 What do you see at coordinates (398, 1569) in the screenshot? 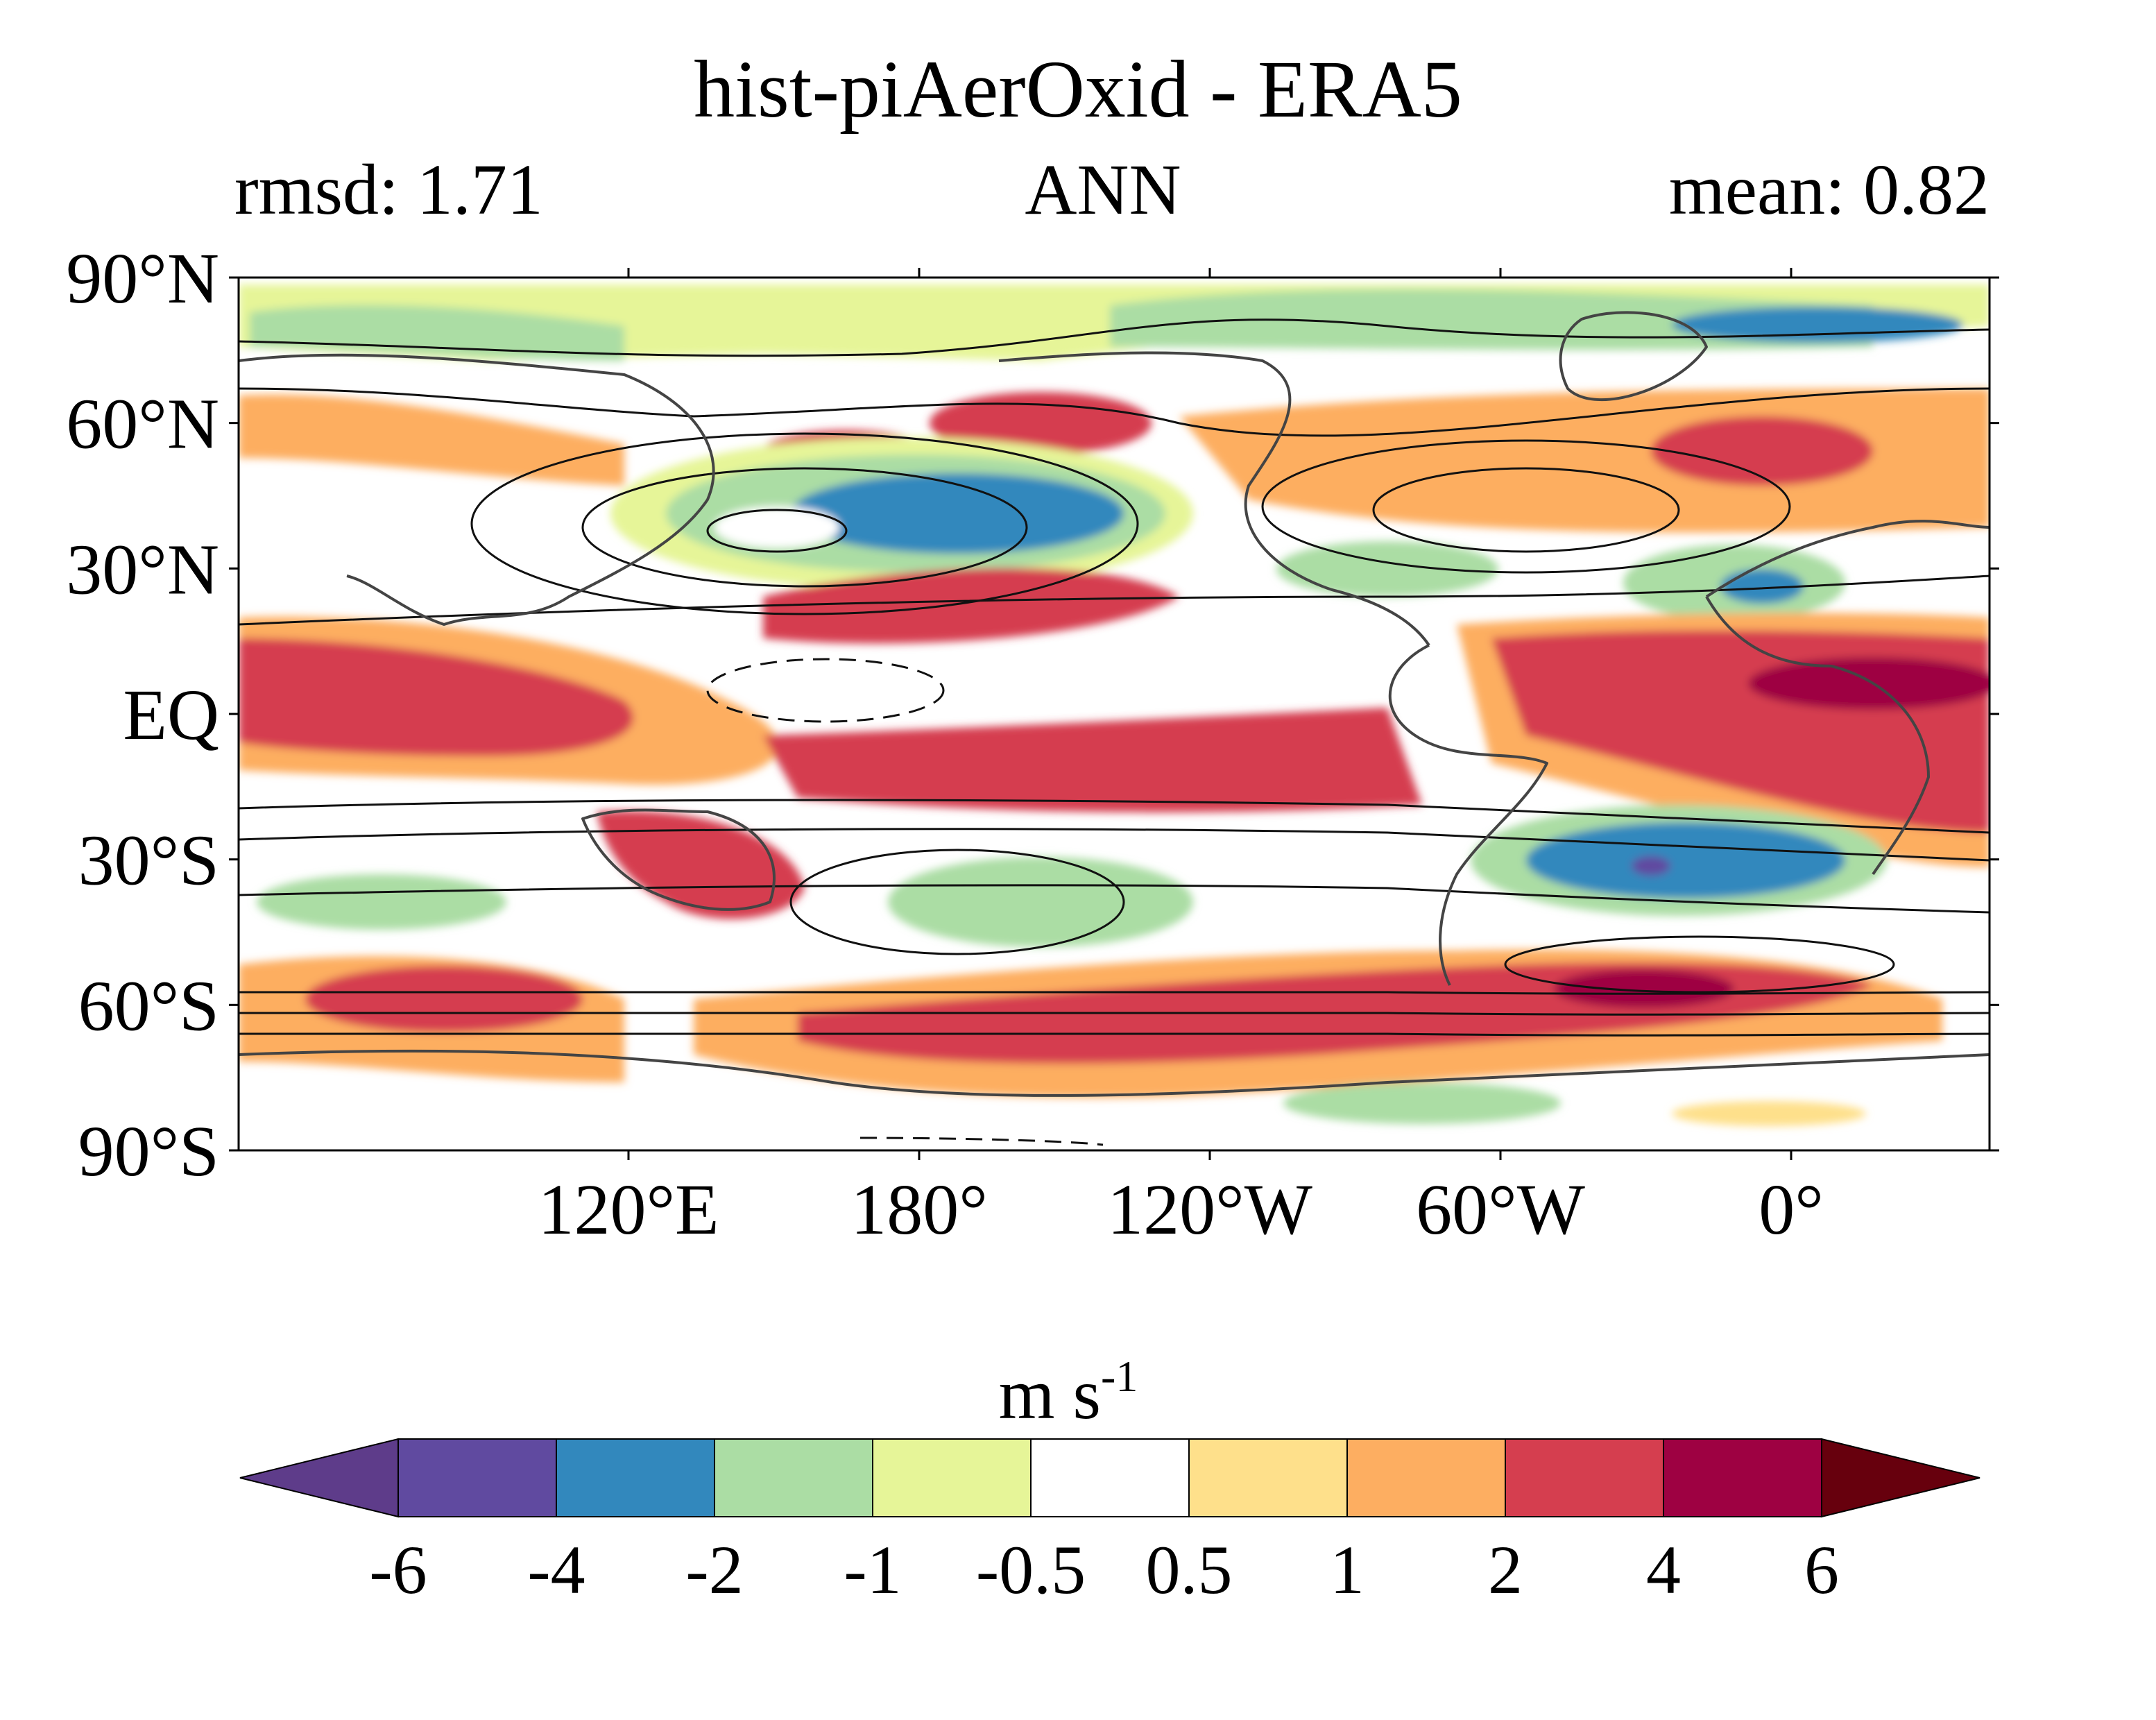
I see `colorbar-tick-label: -6` at bounding box center [398, 1569].